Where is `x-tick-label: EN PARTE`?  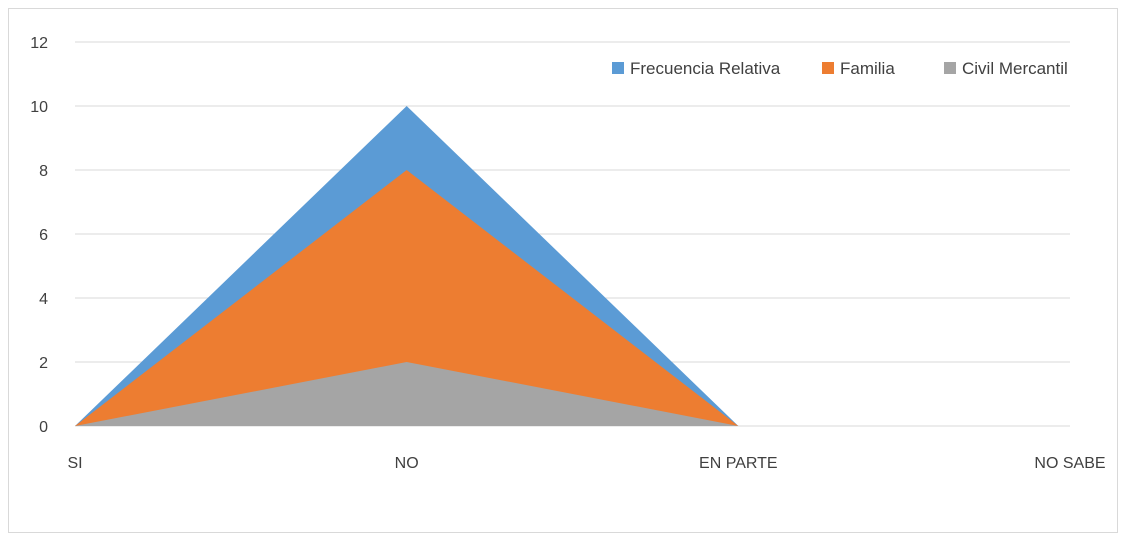 x-tick-label: EN PARTE is located at coordinates (738, 463).